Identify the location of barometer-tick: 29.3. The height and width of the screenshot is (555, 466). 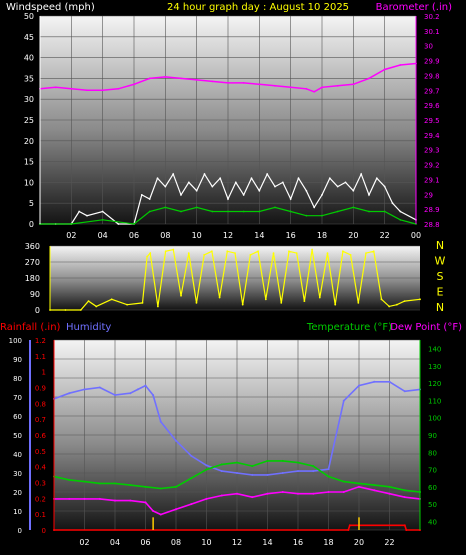
(432, 151).